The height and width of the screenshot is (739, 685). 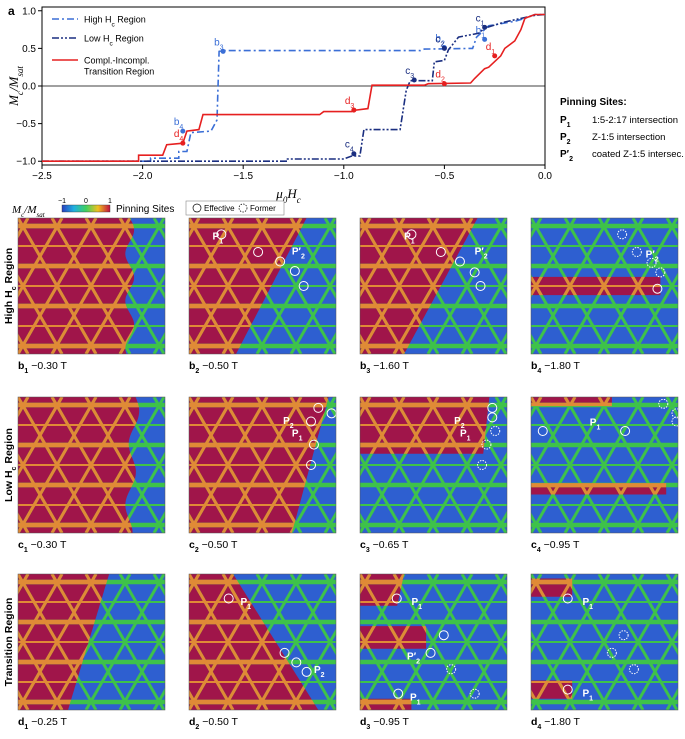 I want to click on marker-label-b3: b3, so click(x=219, y=44).